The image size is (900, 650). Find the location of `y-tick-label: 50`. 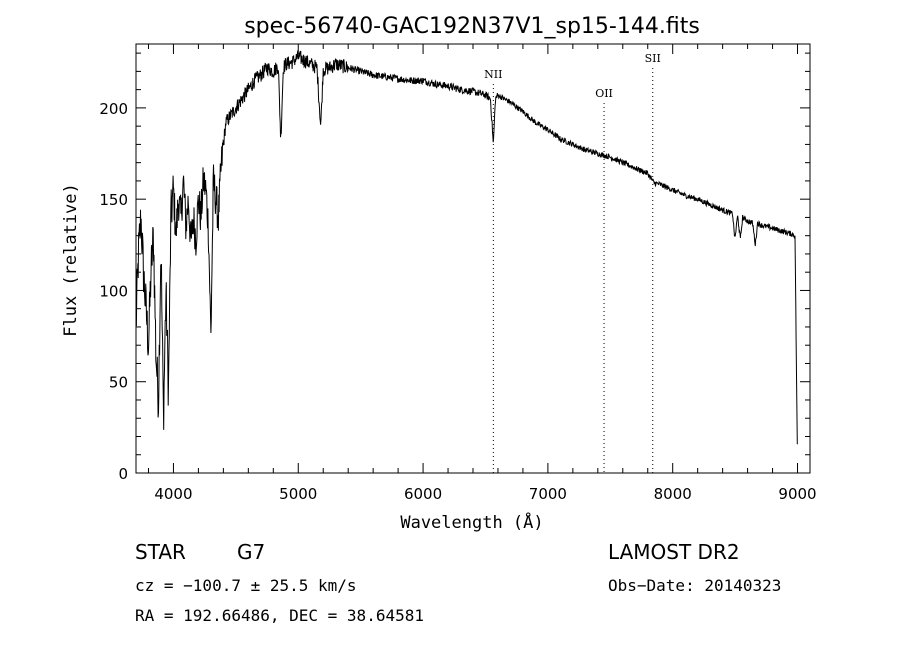

y-tick-label: 50 is located at coordinates (118, 383).